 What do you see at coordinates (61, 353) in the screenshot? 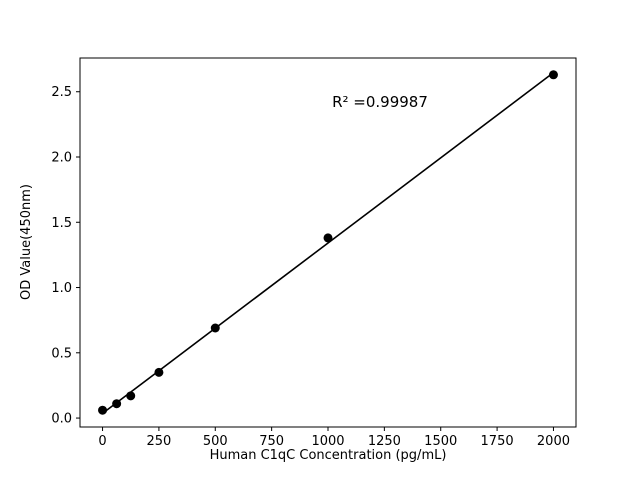
I see `y-tick-label: 0.5` at bounding box center [61, 353].